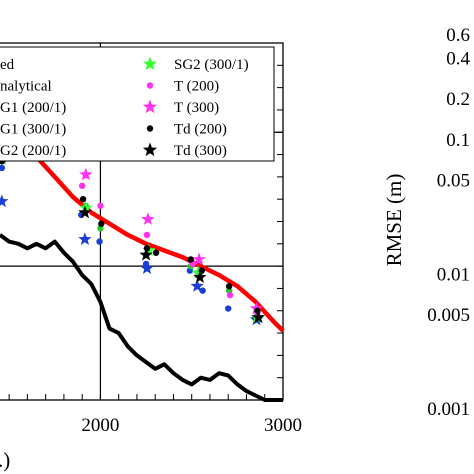 The width and height of the screenshot is (474, 474). I want to click on rmse-y-tick-label: 0.4, so click(458, 59).